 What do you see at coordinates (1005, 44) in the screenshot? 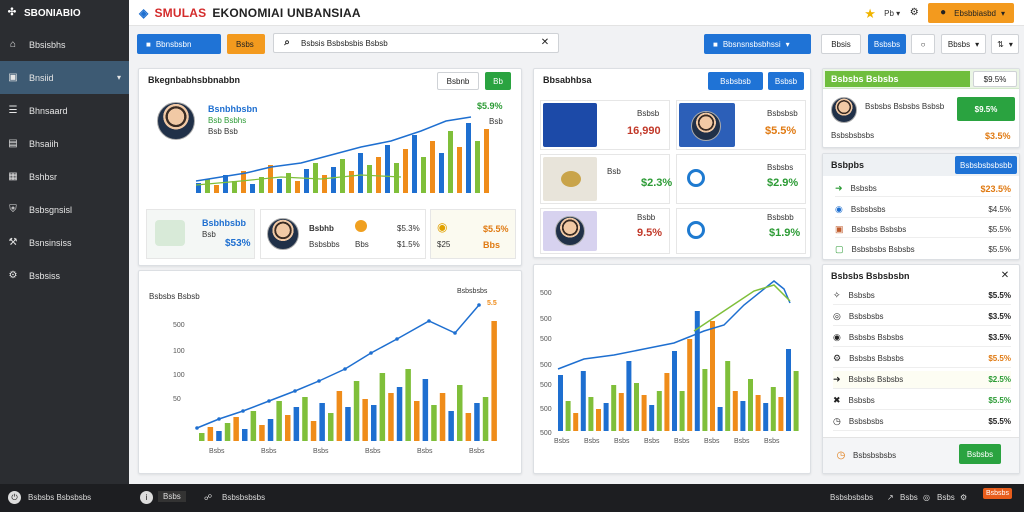
I see `sort-button: ⇅ ▾` at bounding box center [1005, 44].